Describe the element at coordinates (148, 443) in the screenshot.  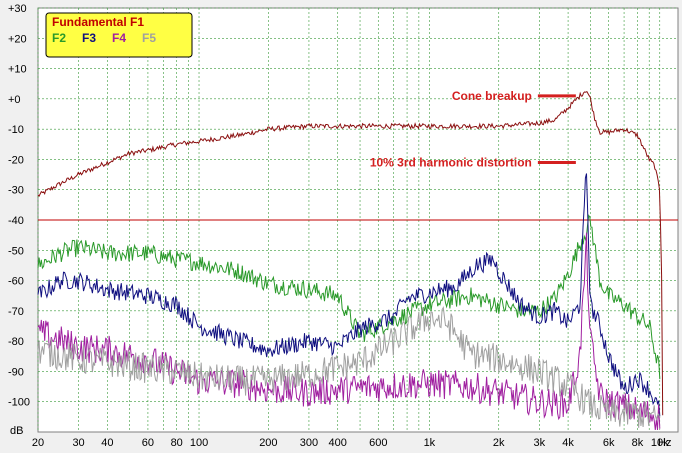
I see `x-tick-label: 60` at that location.